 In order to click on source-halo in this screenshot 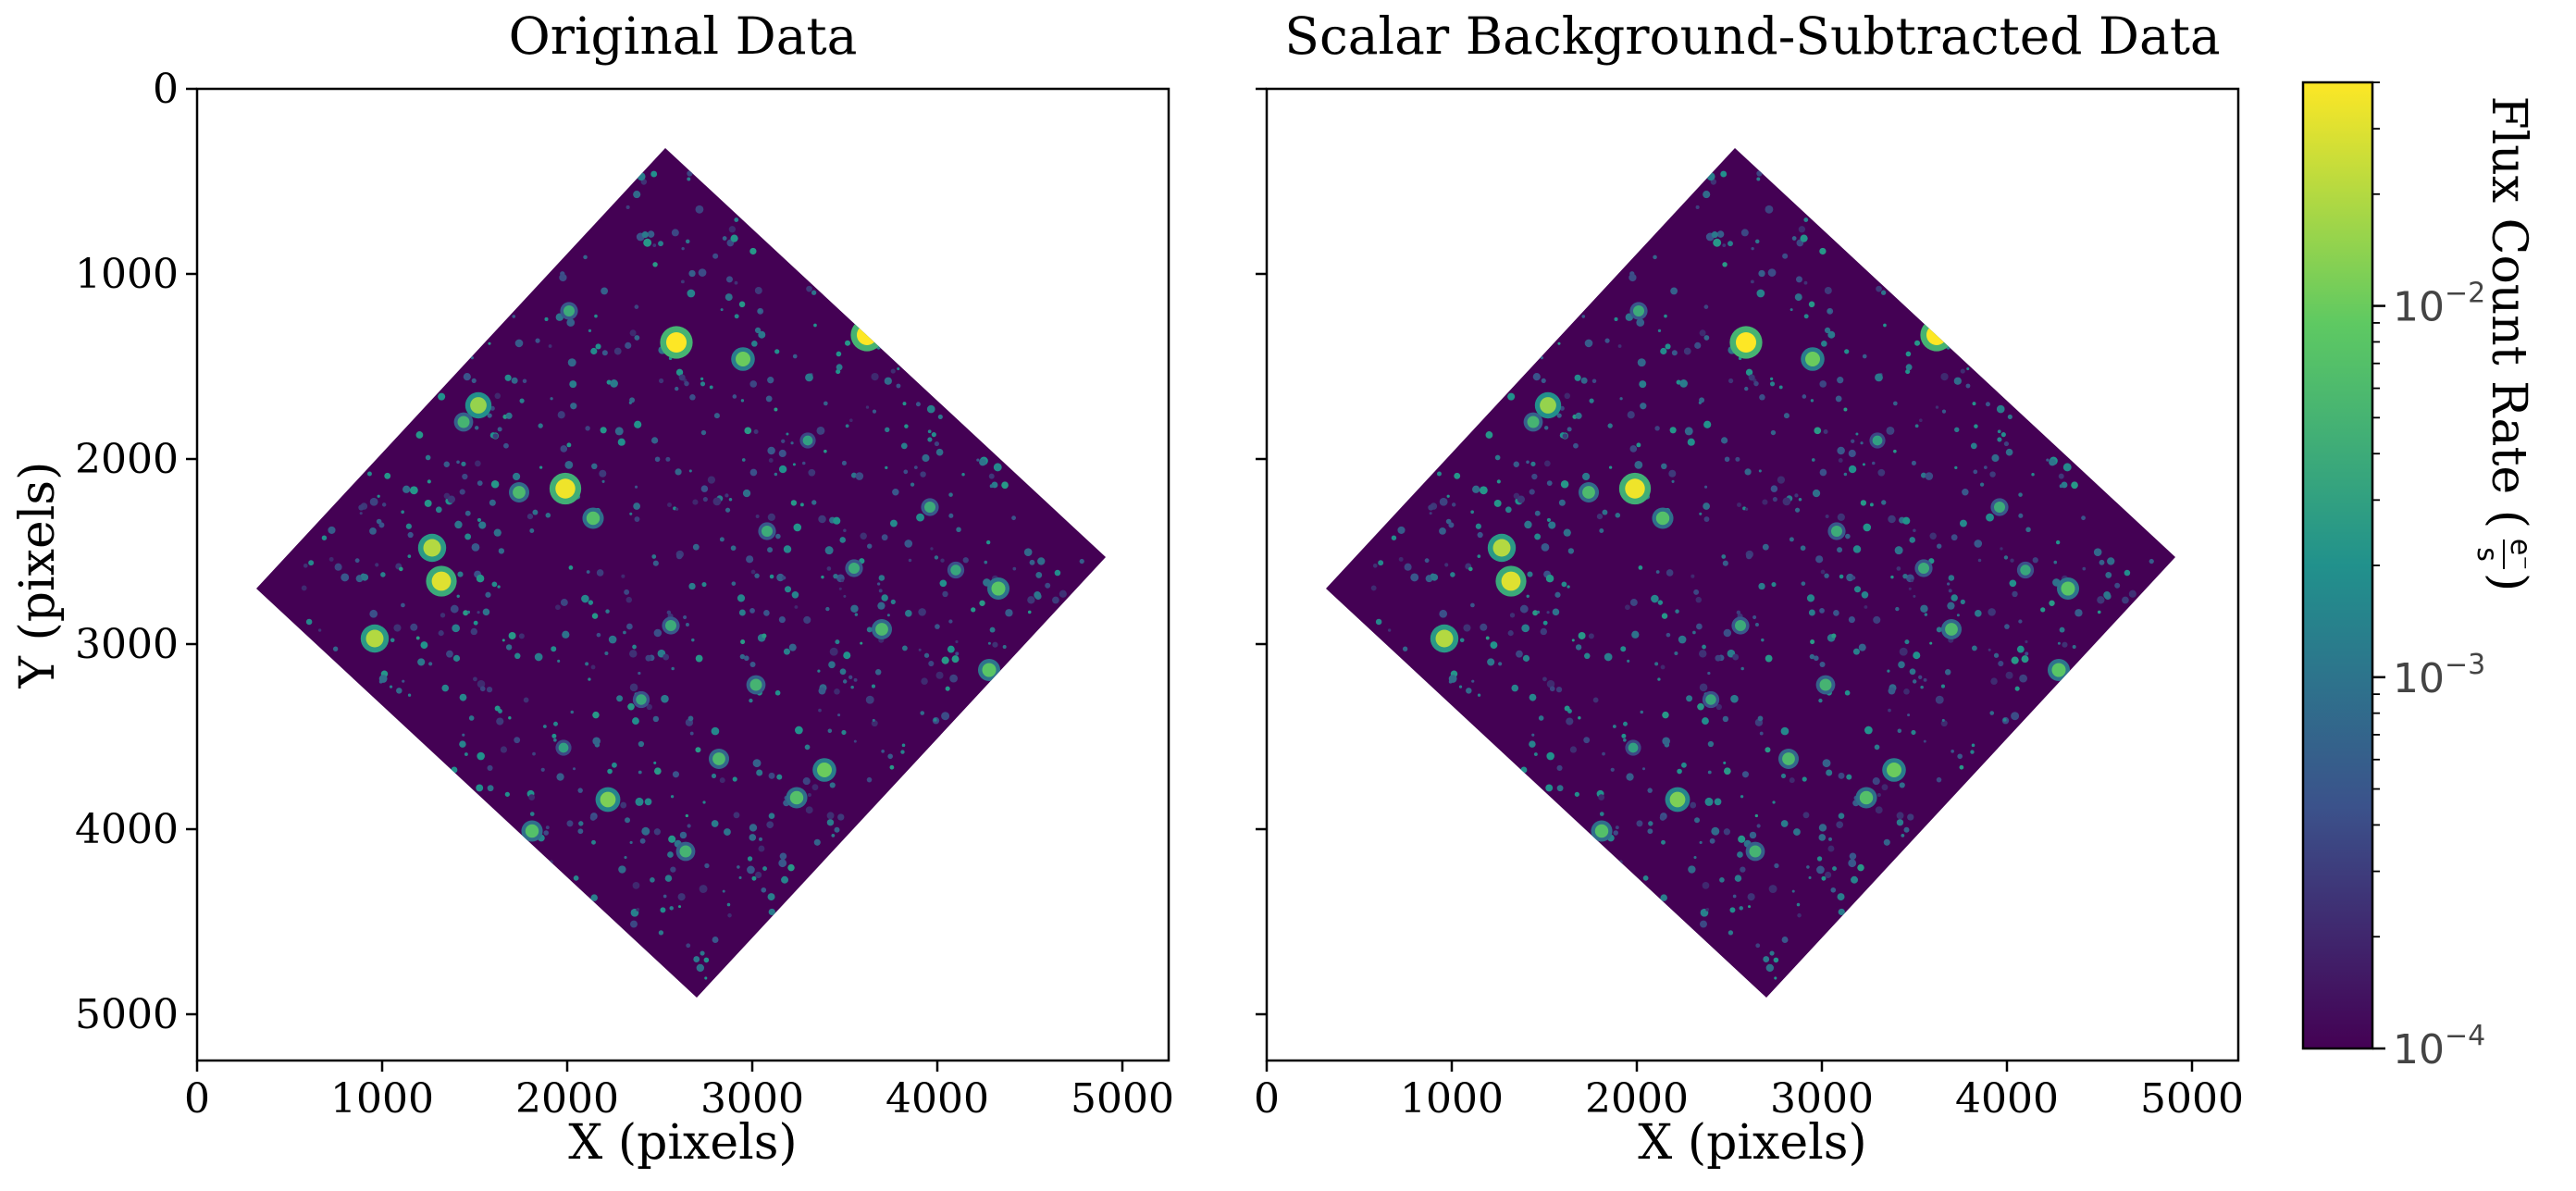, I will do `click(1936, 335)`.